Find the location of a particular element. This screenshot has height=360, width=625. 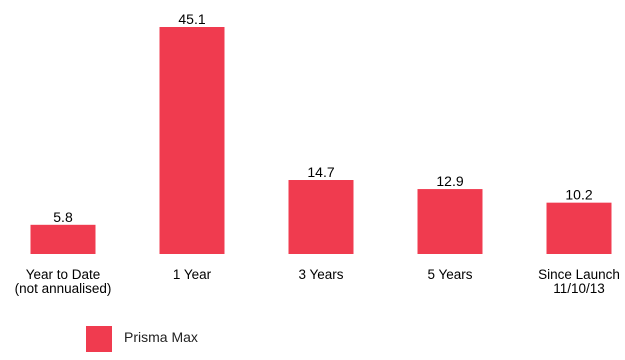

value-label-0: 5.8 is located at coordinates (63, 217).